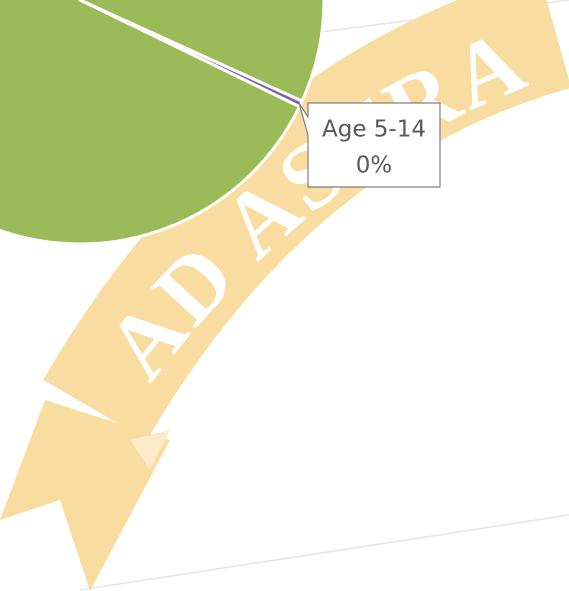  What do you see at coordinates (202, 52) in the screenshot?
I see `pie-slice` at bounding box center [202, 52].